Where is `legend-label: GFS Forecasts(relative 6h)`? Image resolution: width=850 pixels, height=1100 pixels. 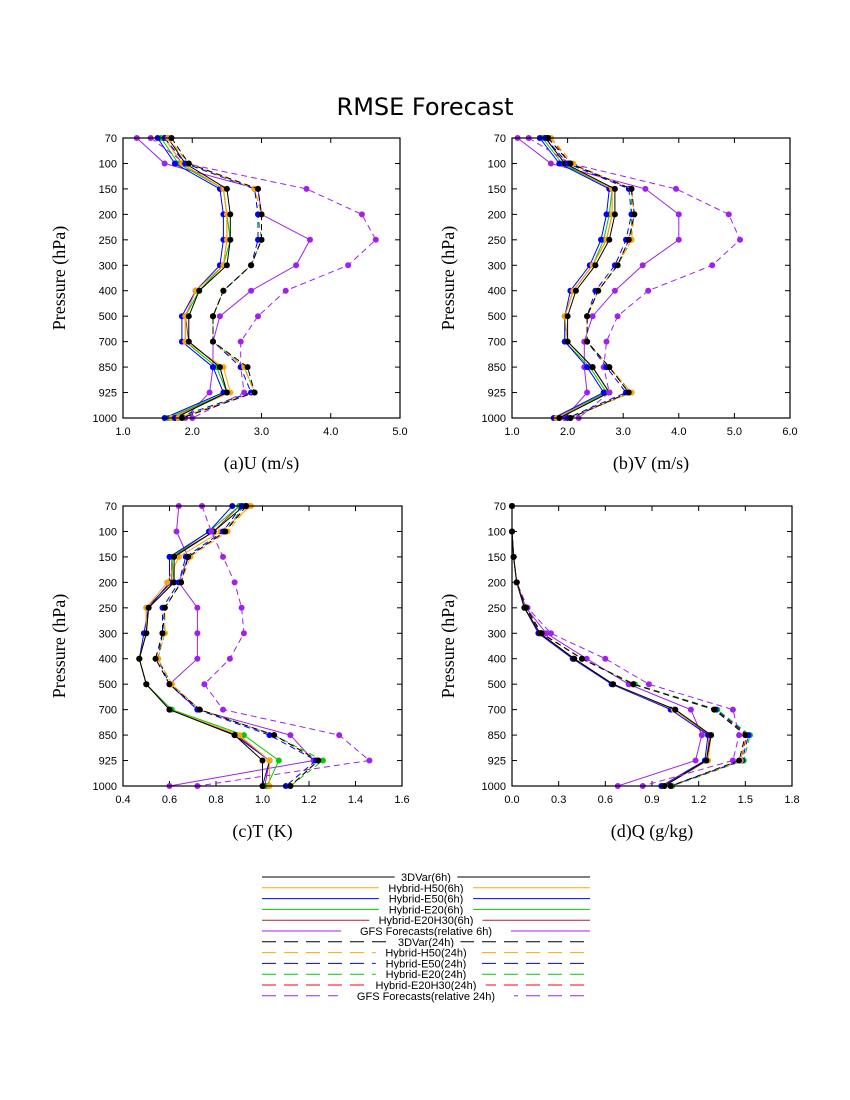 legend-label: GFS Forecasts(relative 6h) is located at coordinates (426, 932).